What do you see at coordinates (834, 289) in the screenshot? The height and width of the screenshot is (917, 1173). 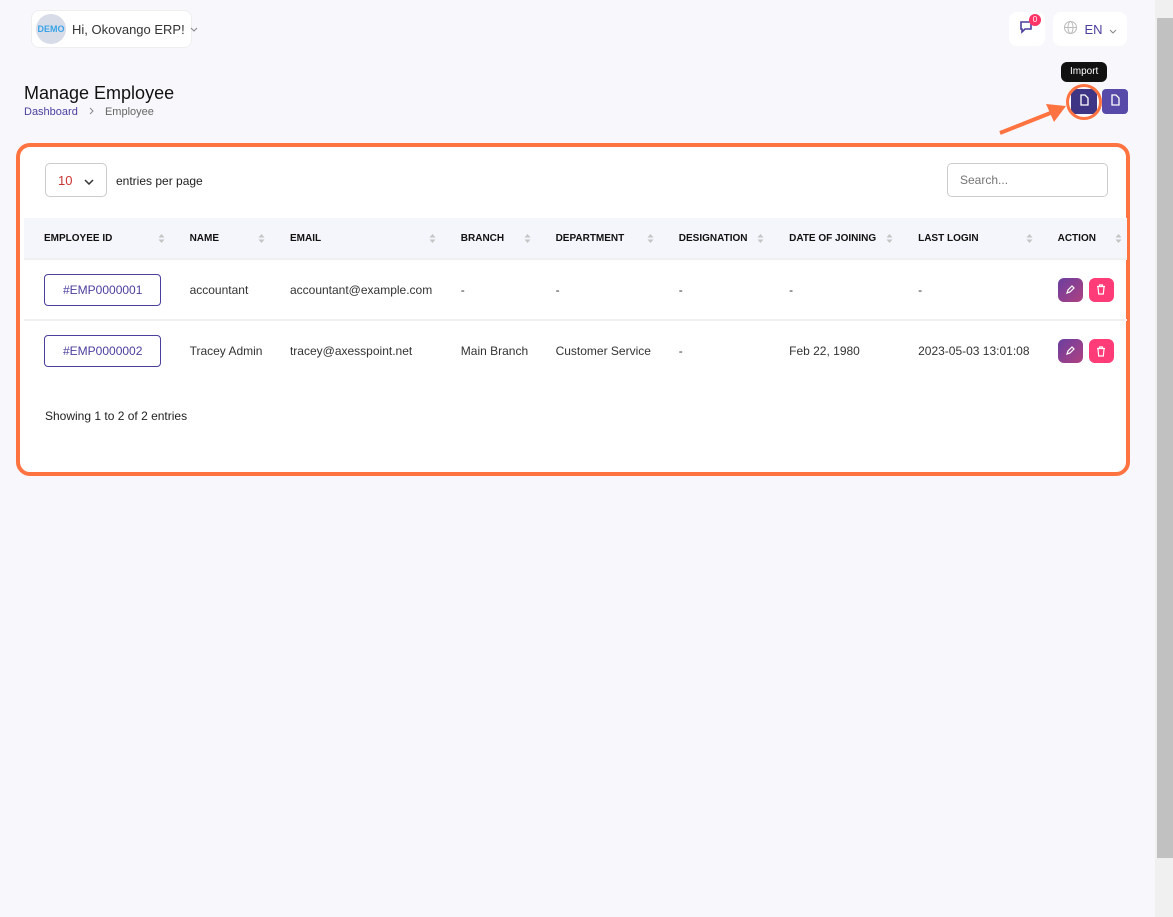 I see `cell-doj: -` at bounding box center [834, 289].